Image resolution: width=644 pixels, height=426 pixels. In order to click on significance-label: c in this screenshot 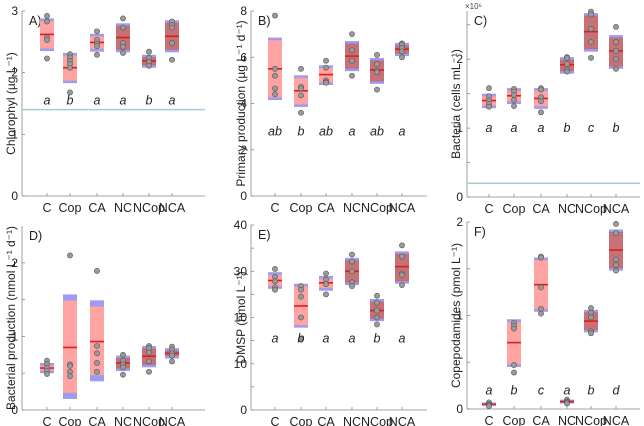, I will do `click(541, 390)`.